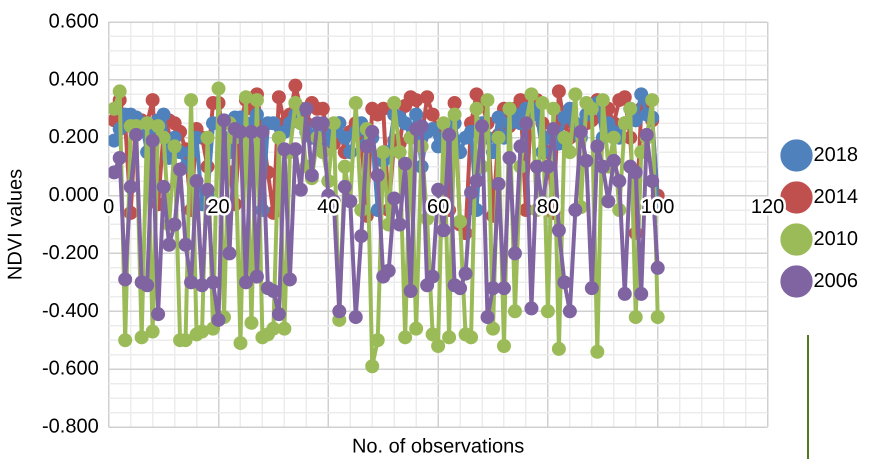 The width and height of the screenshot is (878, 459). I want to click on legend-label: 2018, so click(836, 155).